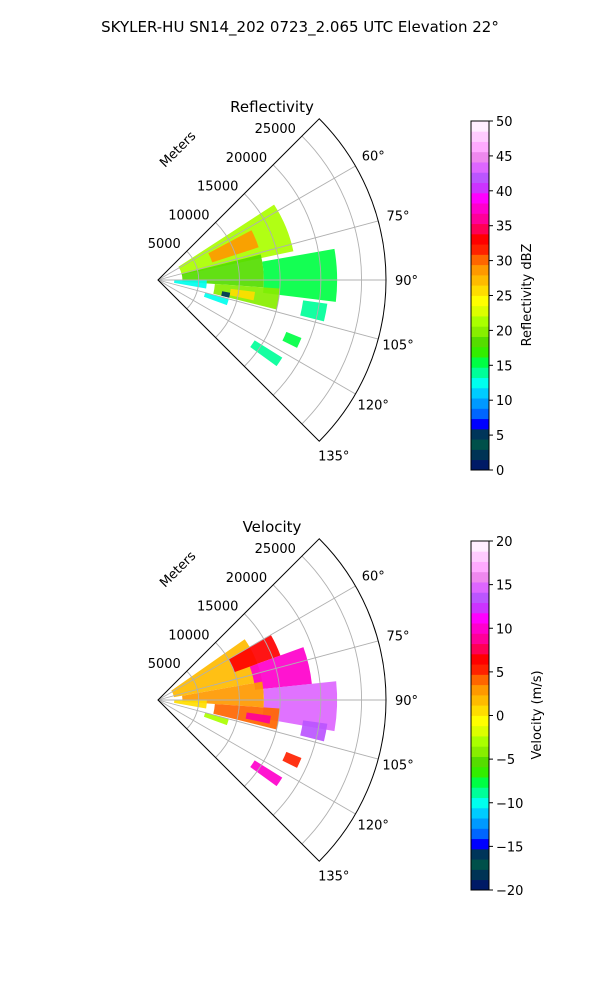 Image resolution: width=600 pixels, height=1000 pixels. I want to click on azimuth-tick-label: 60°, so click(373, 157).